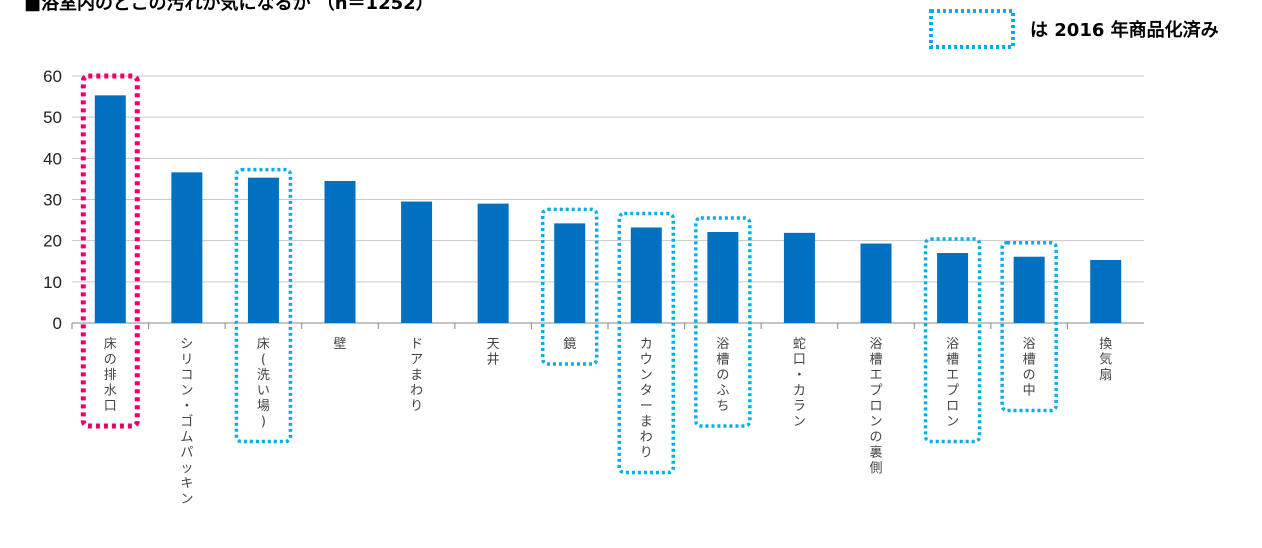 The image size is (1262, 548). Describe the element at coordinates (52, 200) in the screenshot. I see `y-tick-label: 30` at that location.